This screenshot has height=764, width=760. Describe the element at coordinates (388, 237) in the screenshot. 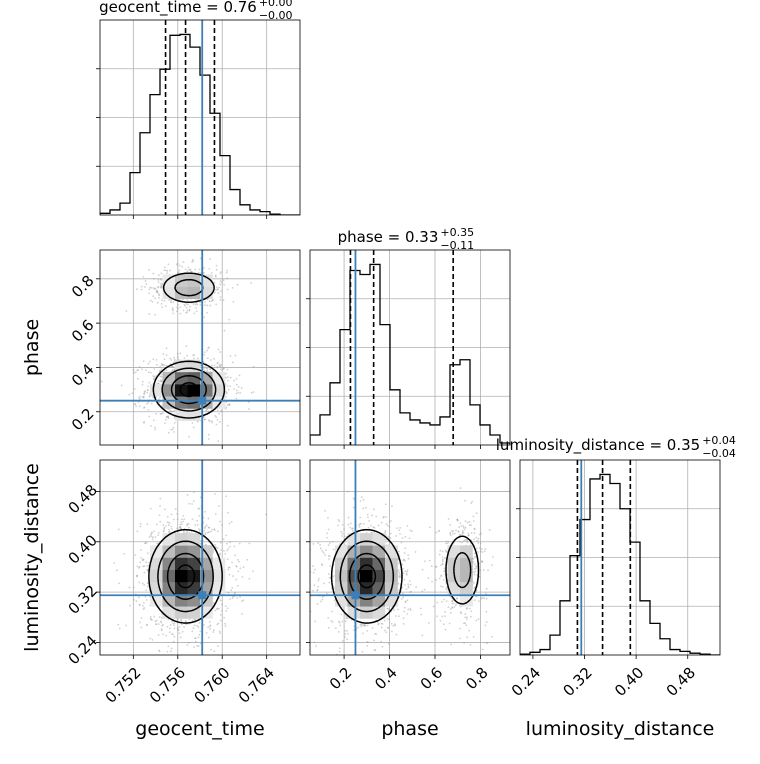

I see `panel-title-phase: phase = 0.33` at that location.